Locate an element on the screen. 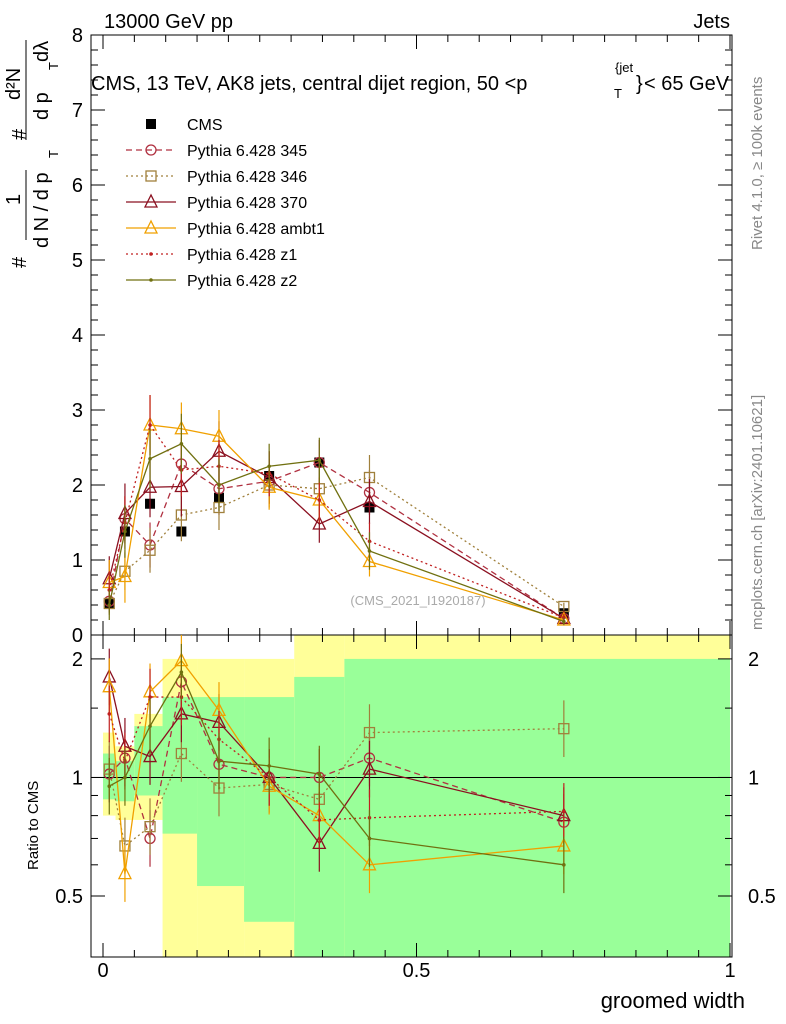  header-left: 13000 GeV pp is located at coordinates (168, 22).